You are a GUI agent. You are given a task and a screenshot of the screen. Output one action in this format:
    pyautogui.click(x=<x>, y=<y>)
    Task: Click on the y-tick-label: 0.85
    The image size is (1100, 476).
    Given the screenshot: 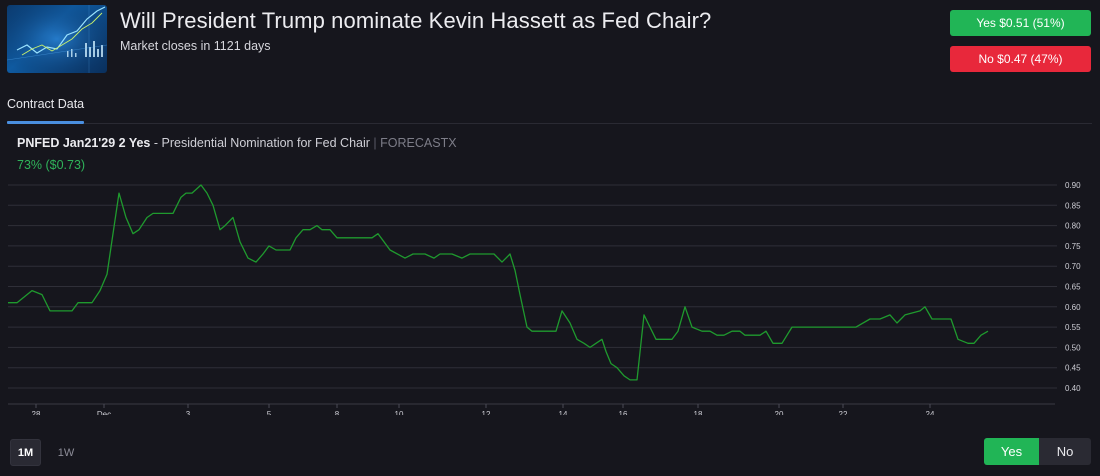 What is the action you would take?
    pyautogui.click(x=1073, y=205)
    